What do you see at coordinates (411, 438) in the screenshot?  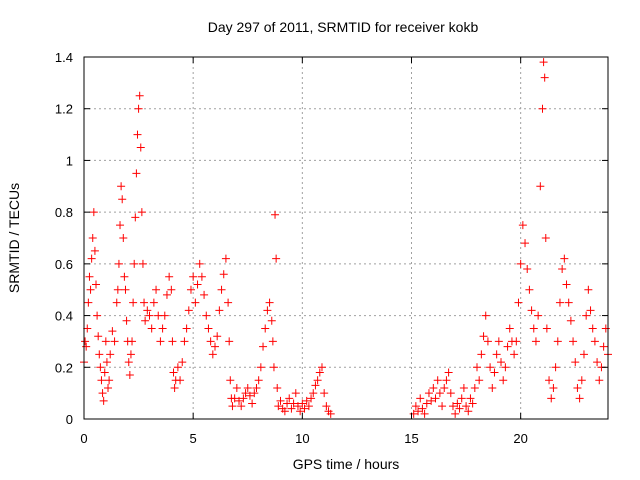 I see `x-tick-label: 15` at bounding box center [411, 438].